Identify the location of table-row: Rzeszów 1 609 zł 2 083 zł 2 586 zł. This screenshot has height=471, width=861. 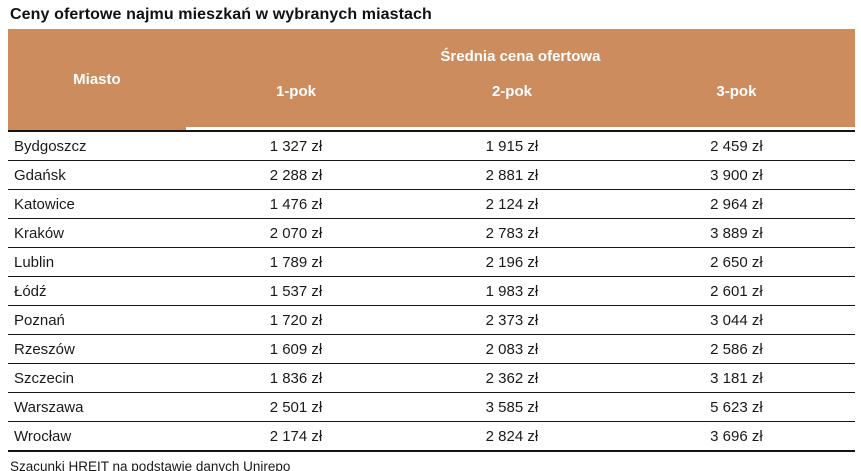
(431, 349).